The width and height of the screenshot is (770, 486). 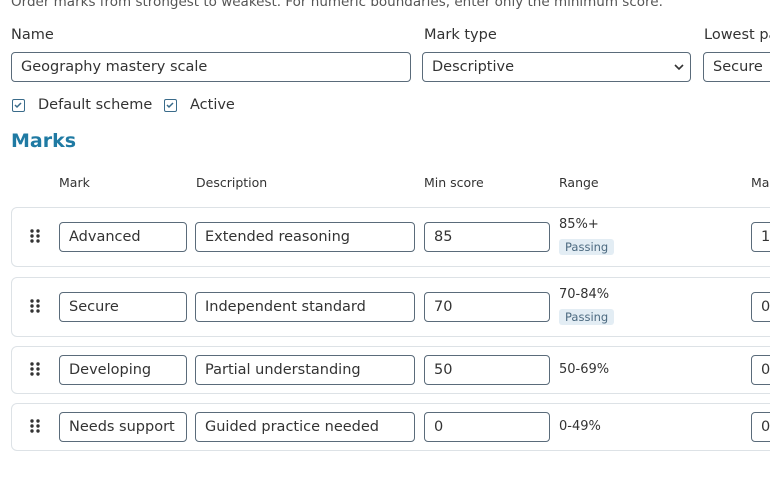 I want to click on field-label: Name, so click(x=32, y=35).